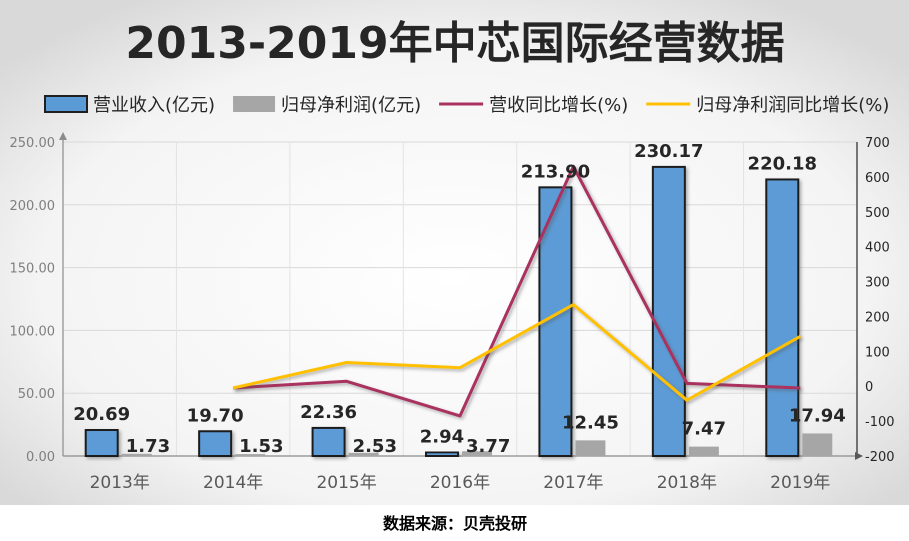  What do you see at coordinates (877, 178) in the screenshot?
I see `y-right-tick-label: 600` at bounding box center [877, 178].